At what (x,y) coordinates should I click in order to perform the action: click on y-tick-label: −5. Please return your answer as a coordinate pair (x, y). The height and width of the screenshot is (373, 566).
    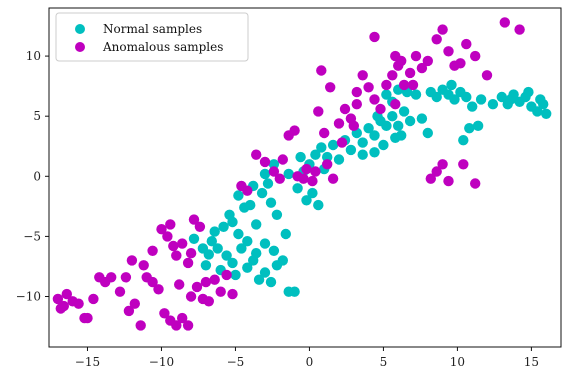
    Looking at the image, I should click on (32, 236).